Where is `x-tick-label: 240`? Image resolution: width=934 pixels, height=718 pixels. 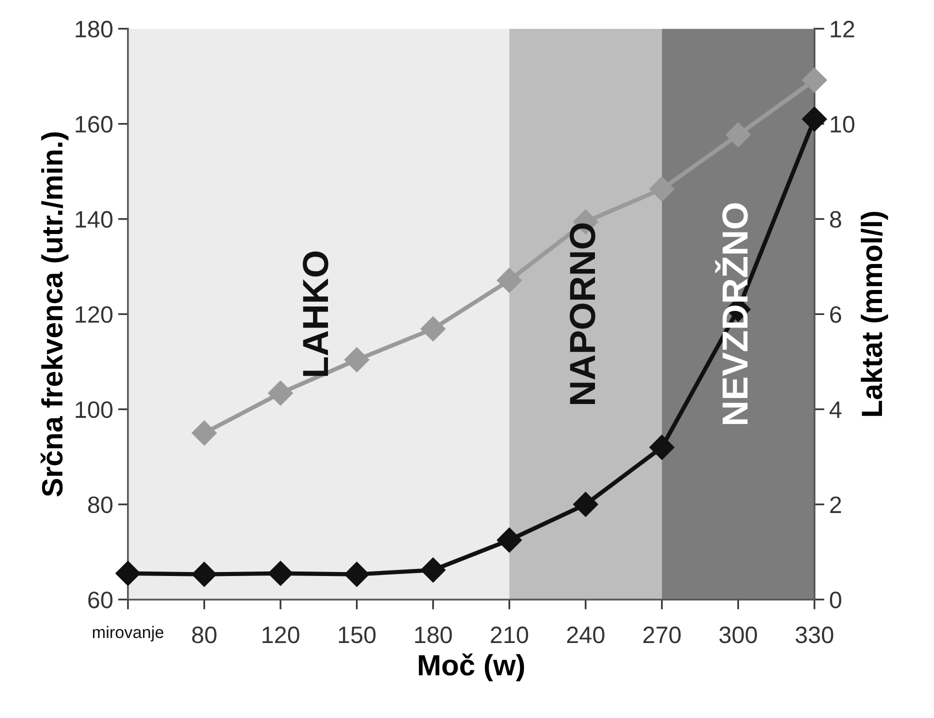
x-tick-label: 240 is located at coordinates (585, 635).